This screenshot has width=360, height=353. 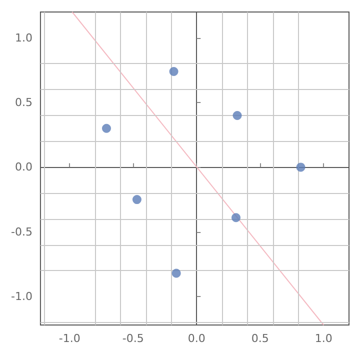 What do you see at coordinates (21, 297) in the screenshot?
I see `y-tick-label: -1.0` at bounding box center [21, 297].